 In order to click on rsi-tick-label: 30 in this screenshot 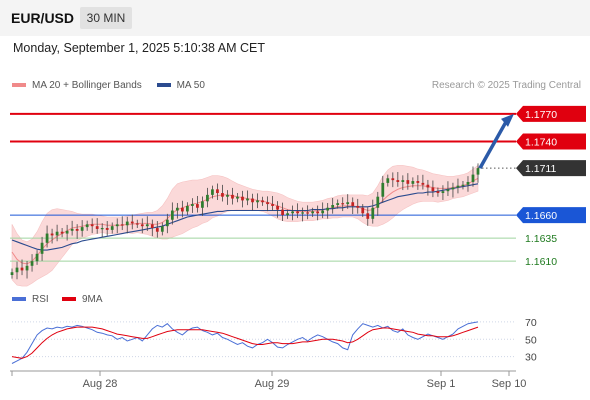, I will do `click(531, 358)`.